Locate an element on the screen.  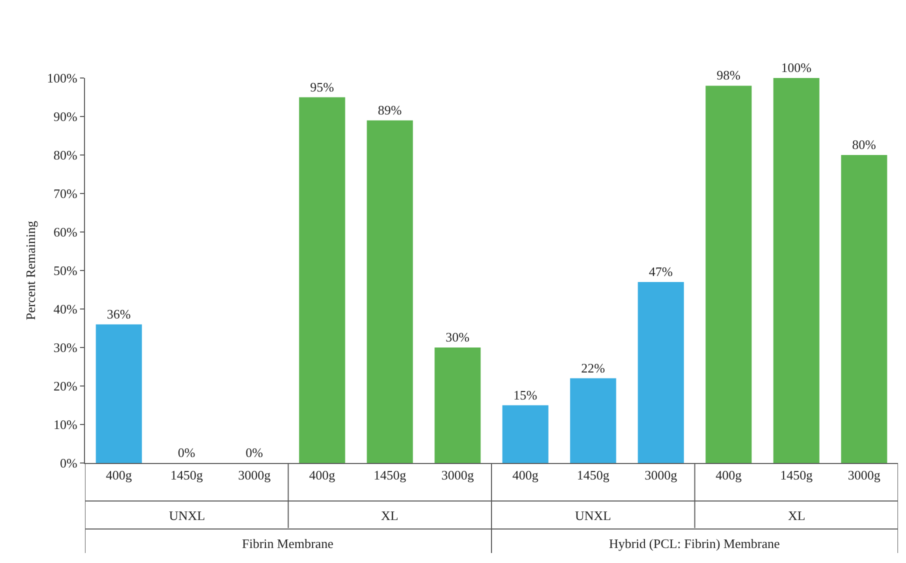
y-tick-label: 80% is located at coordinates (66, 155).